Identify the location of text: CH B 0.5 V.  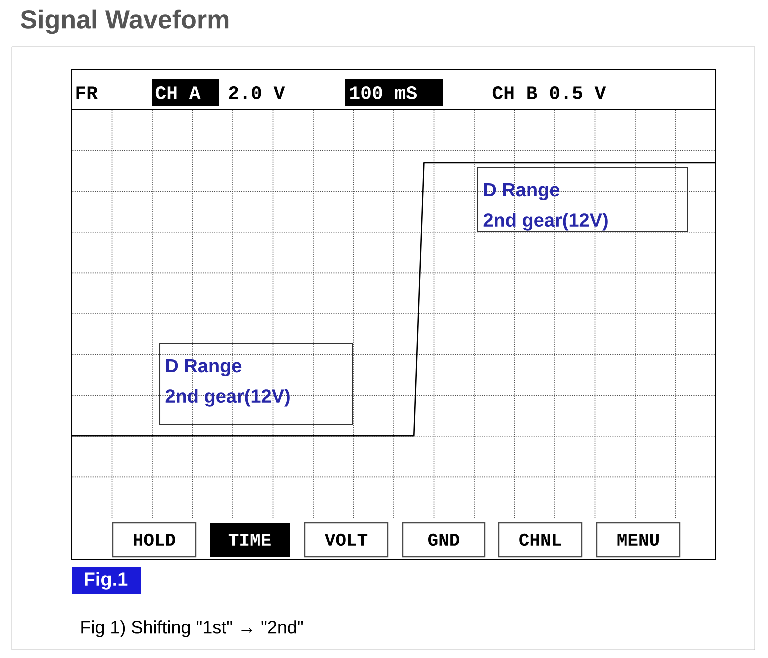
(549, 93).